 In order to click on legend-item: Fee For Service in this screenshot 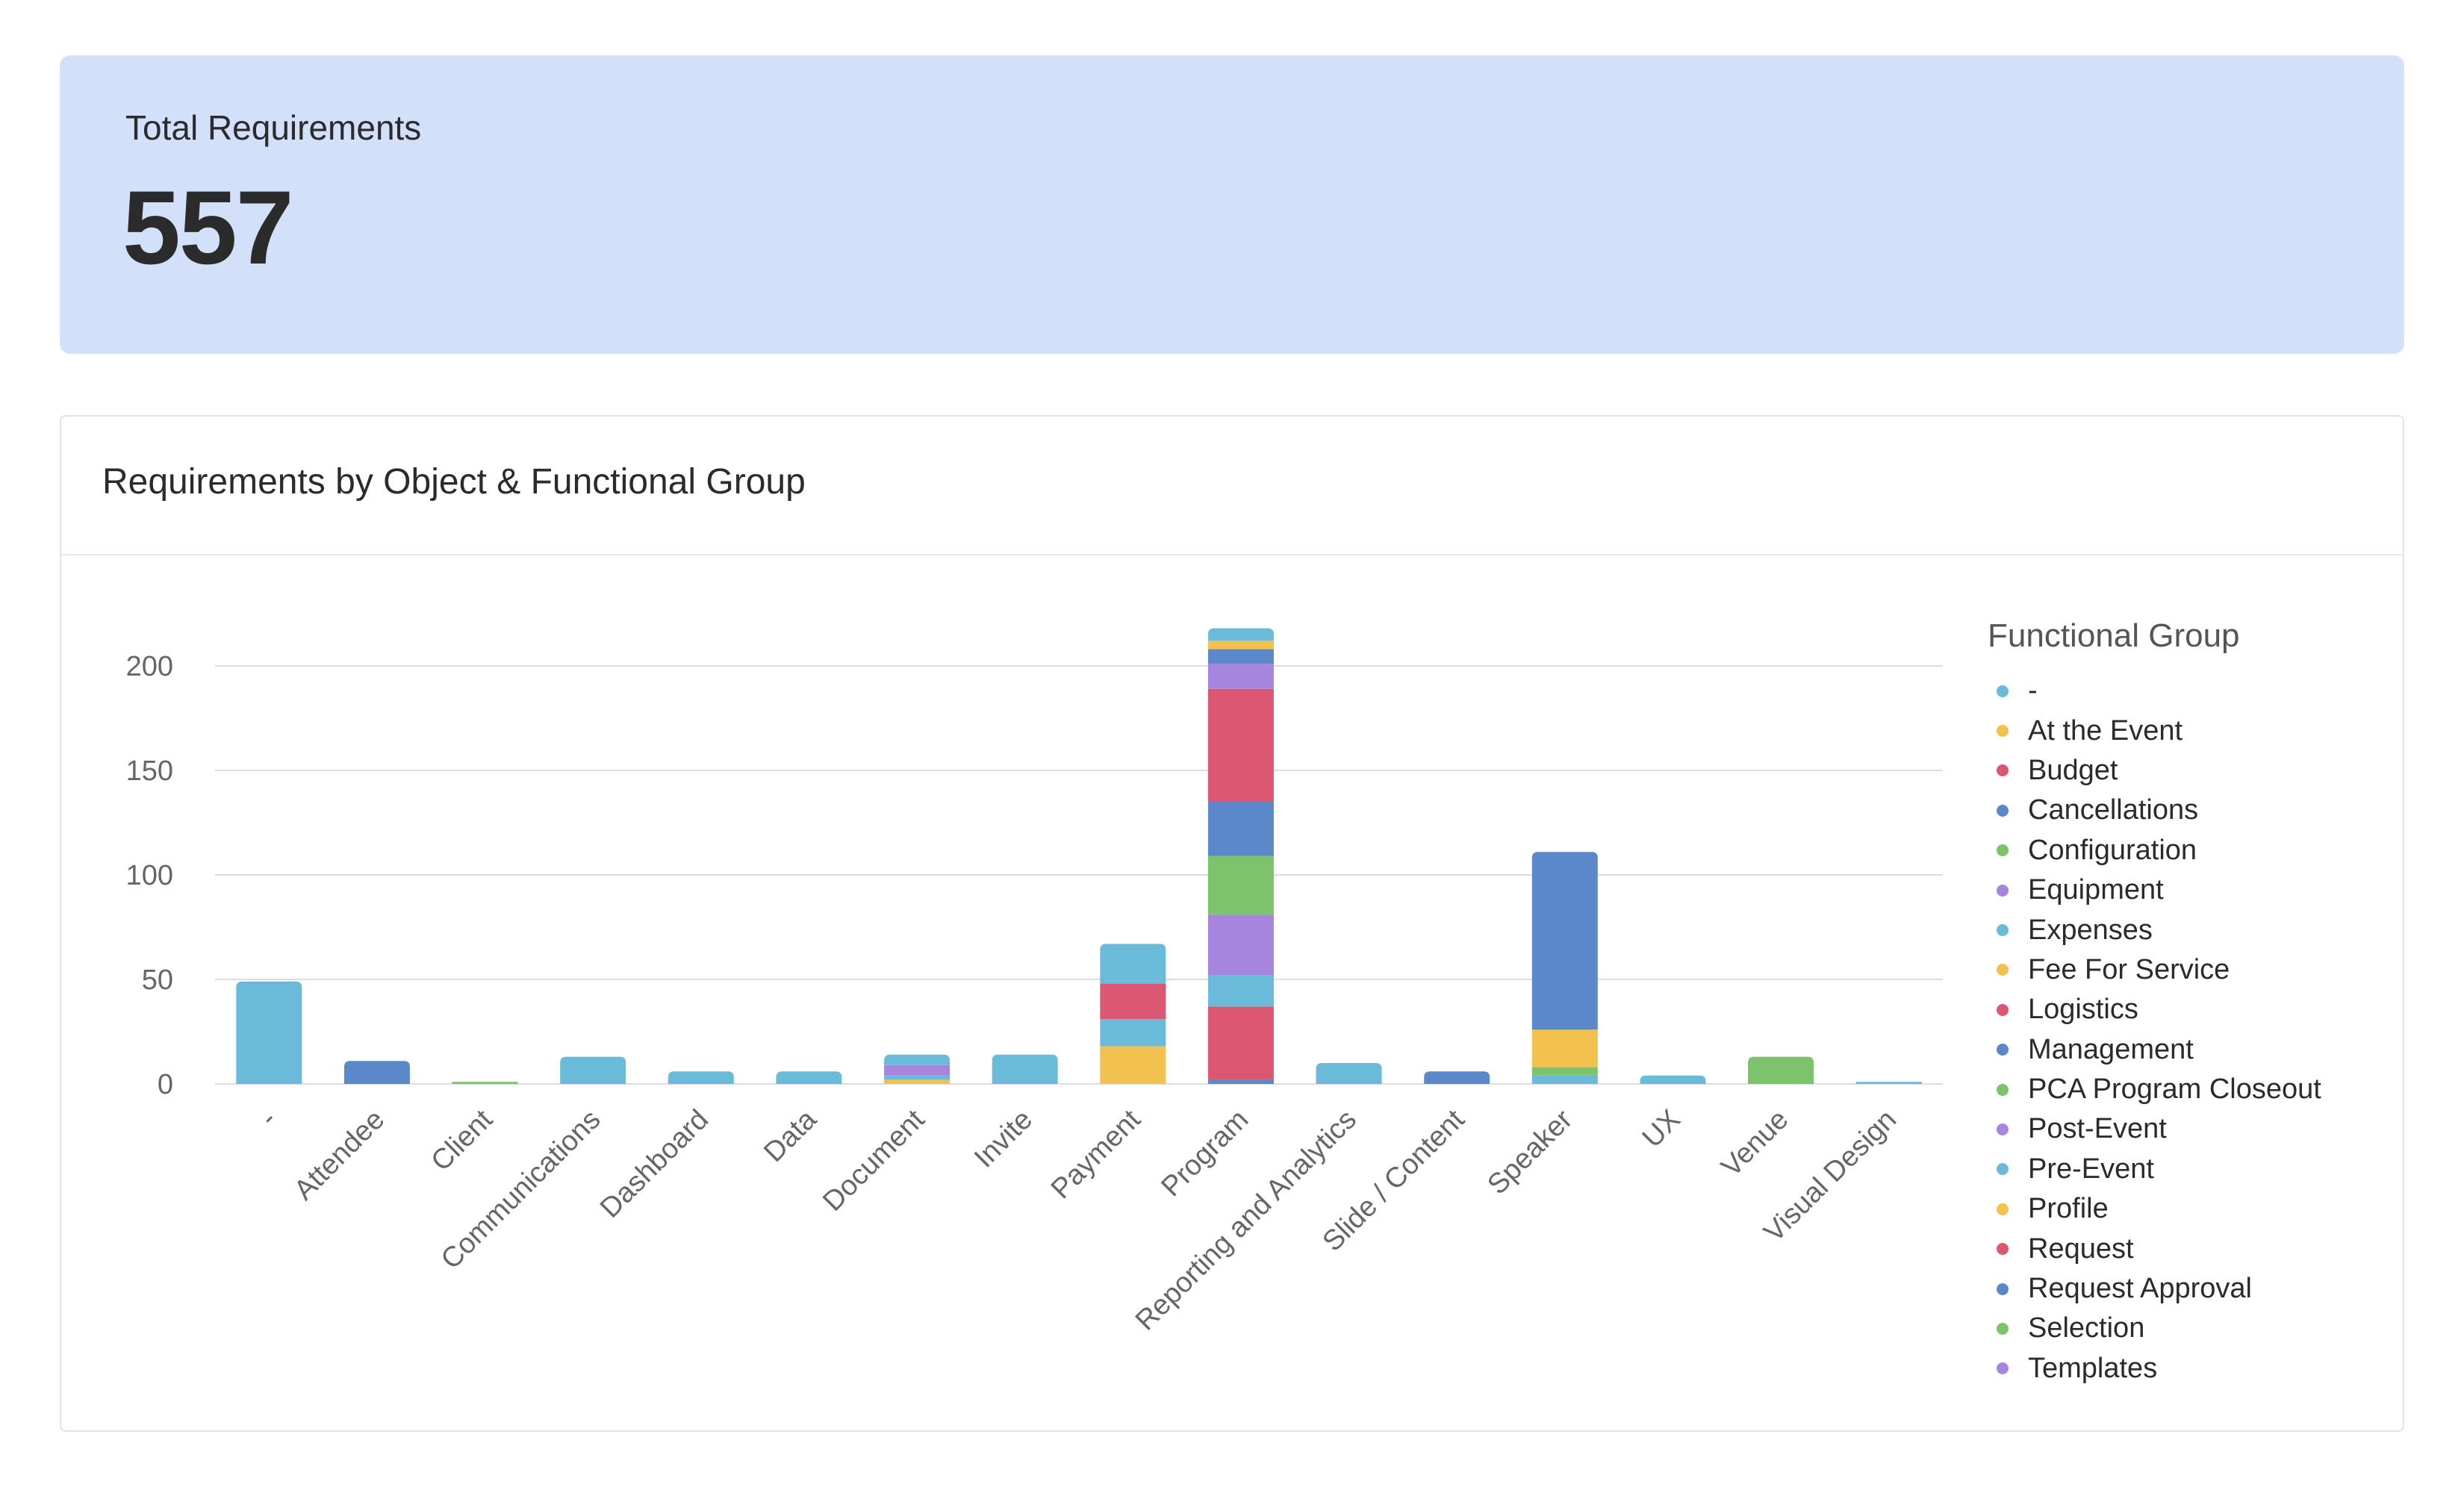, I will do `click(2197, 970)`.